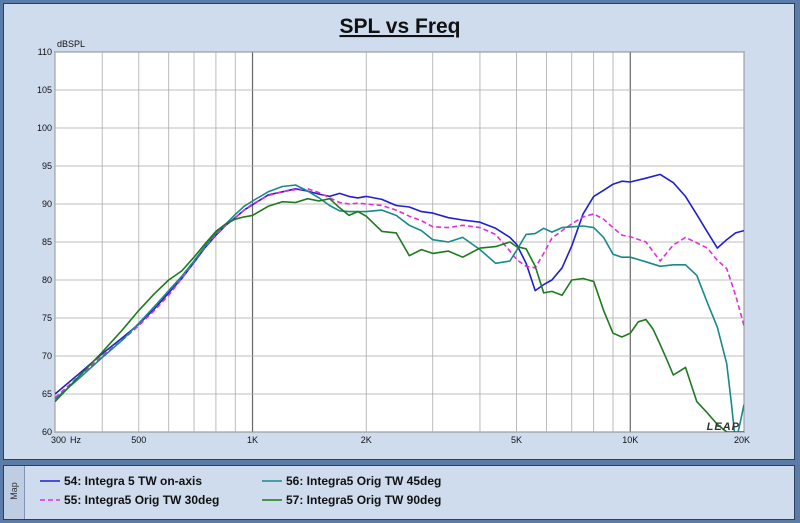 The width and height of the screenshot is (800, 523). I want to click on legend-entry: 55: Integra5 Orig TW 30deg, so click(141, 500).